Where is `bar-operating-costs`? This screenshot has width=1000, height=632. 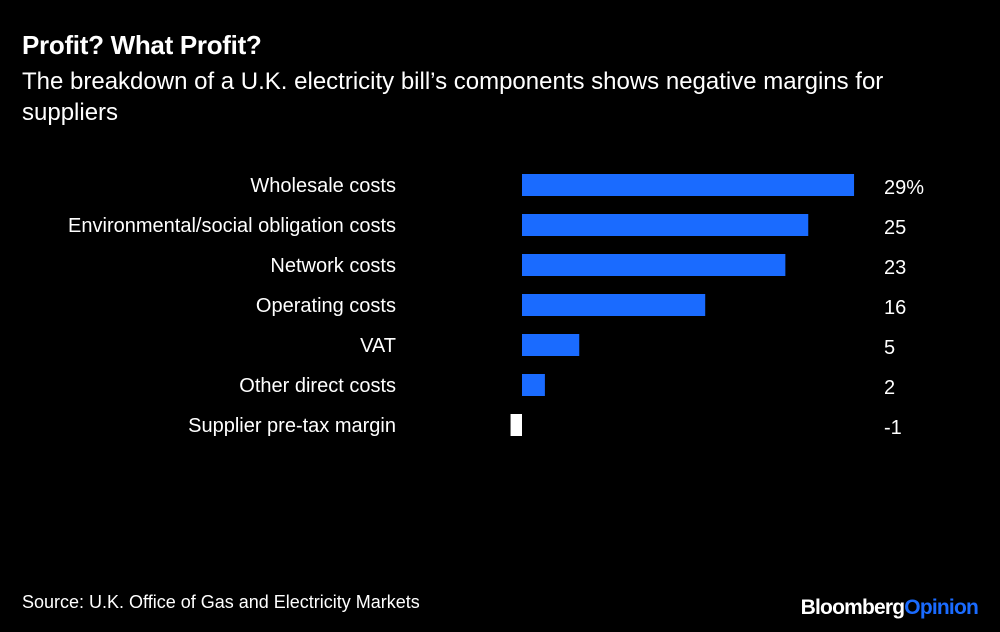
bar-operating-costs is located at coordinates (614, 305).